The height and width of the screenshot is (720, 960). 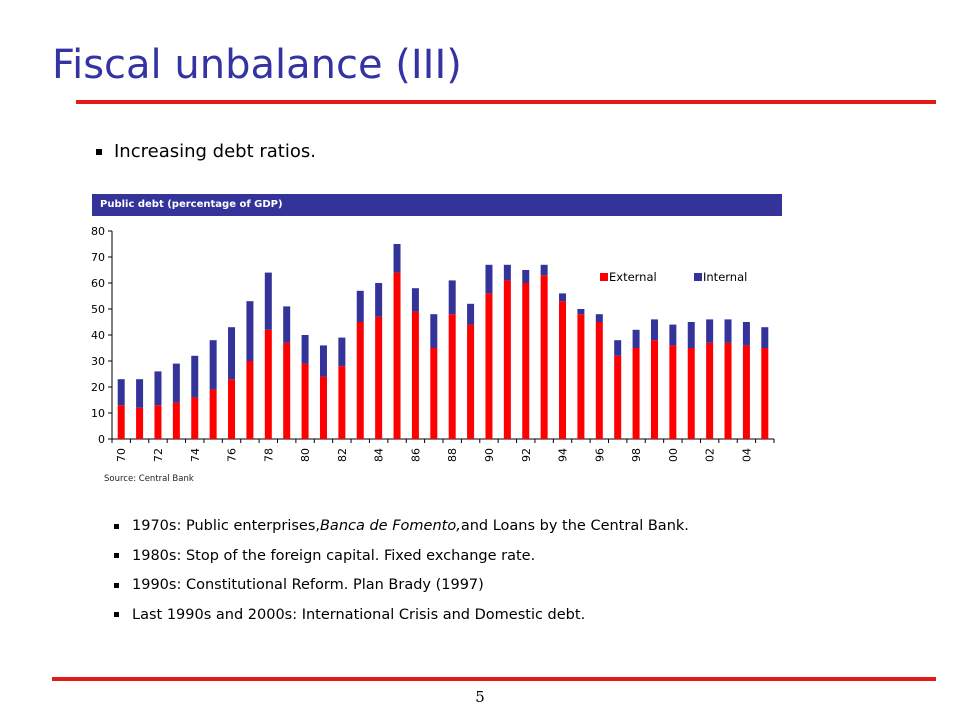 I want to click on main-bullet-text: Increasing debt ratios., so click(x=215, y=151).